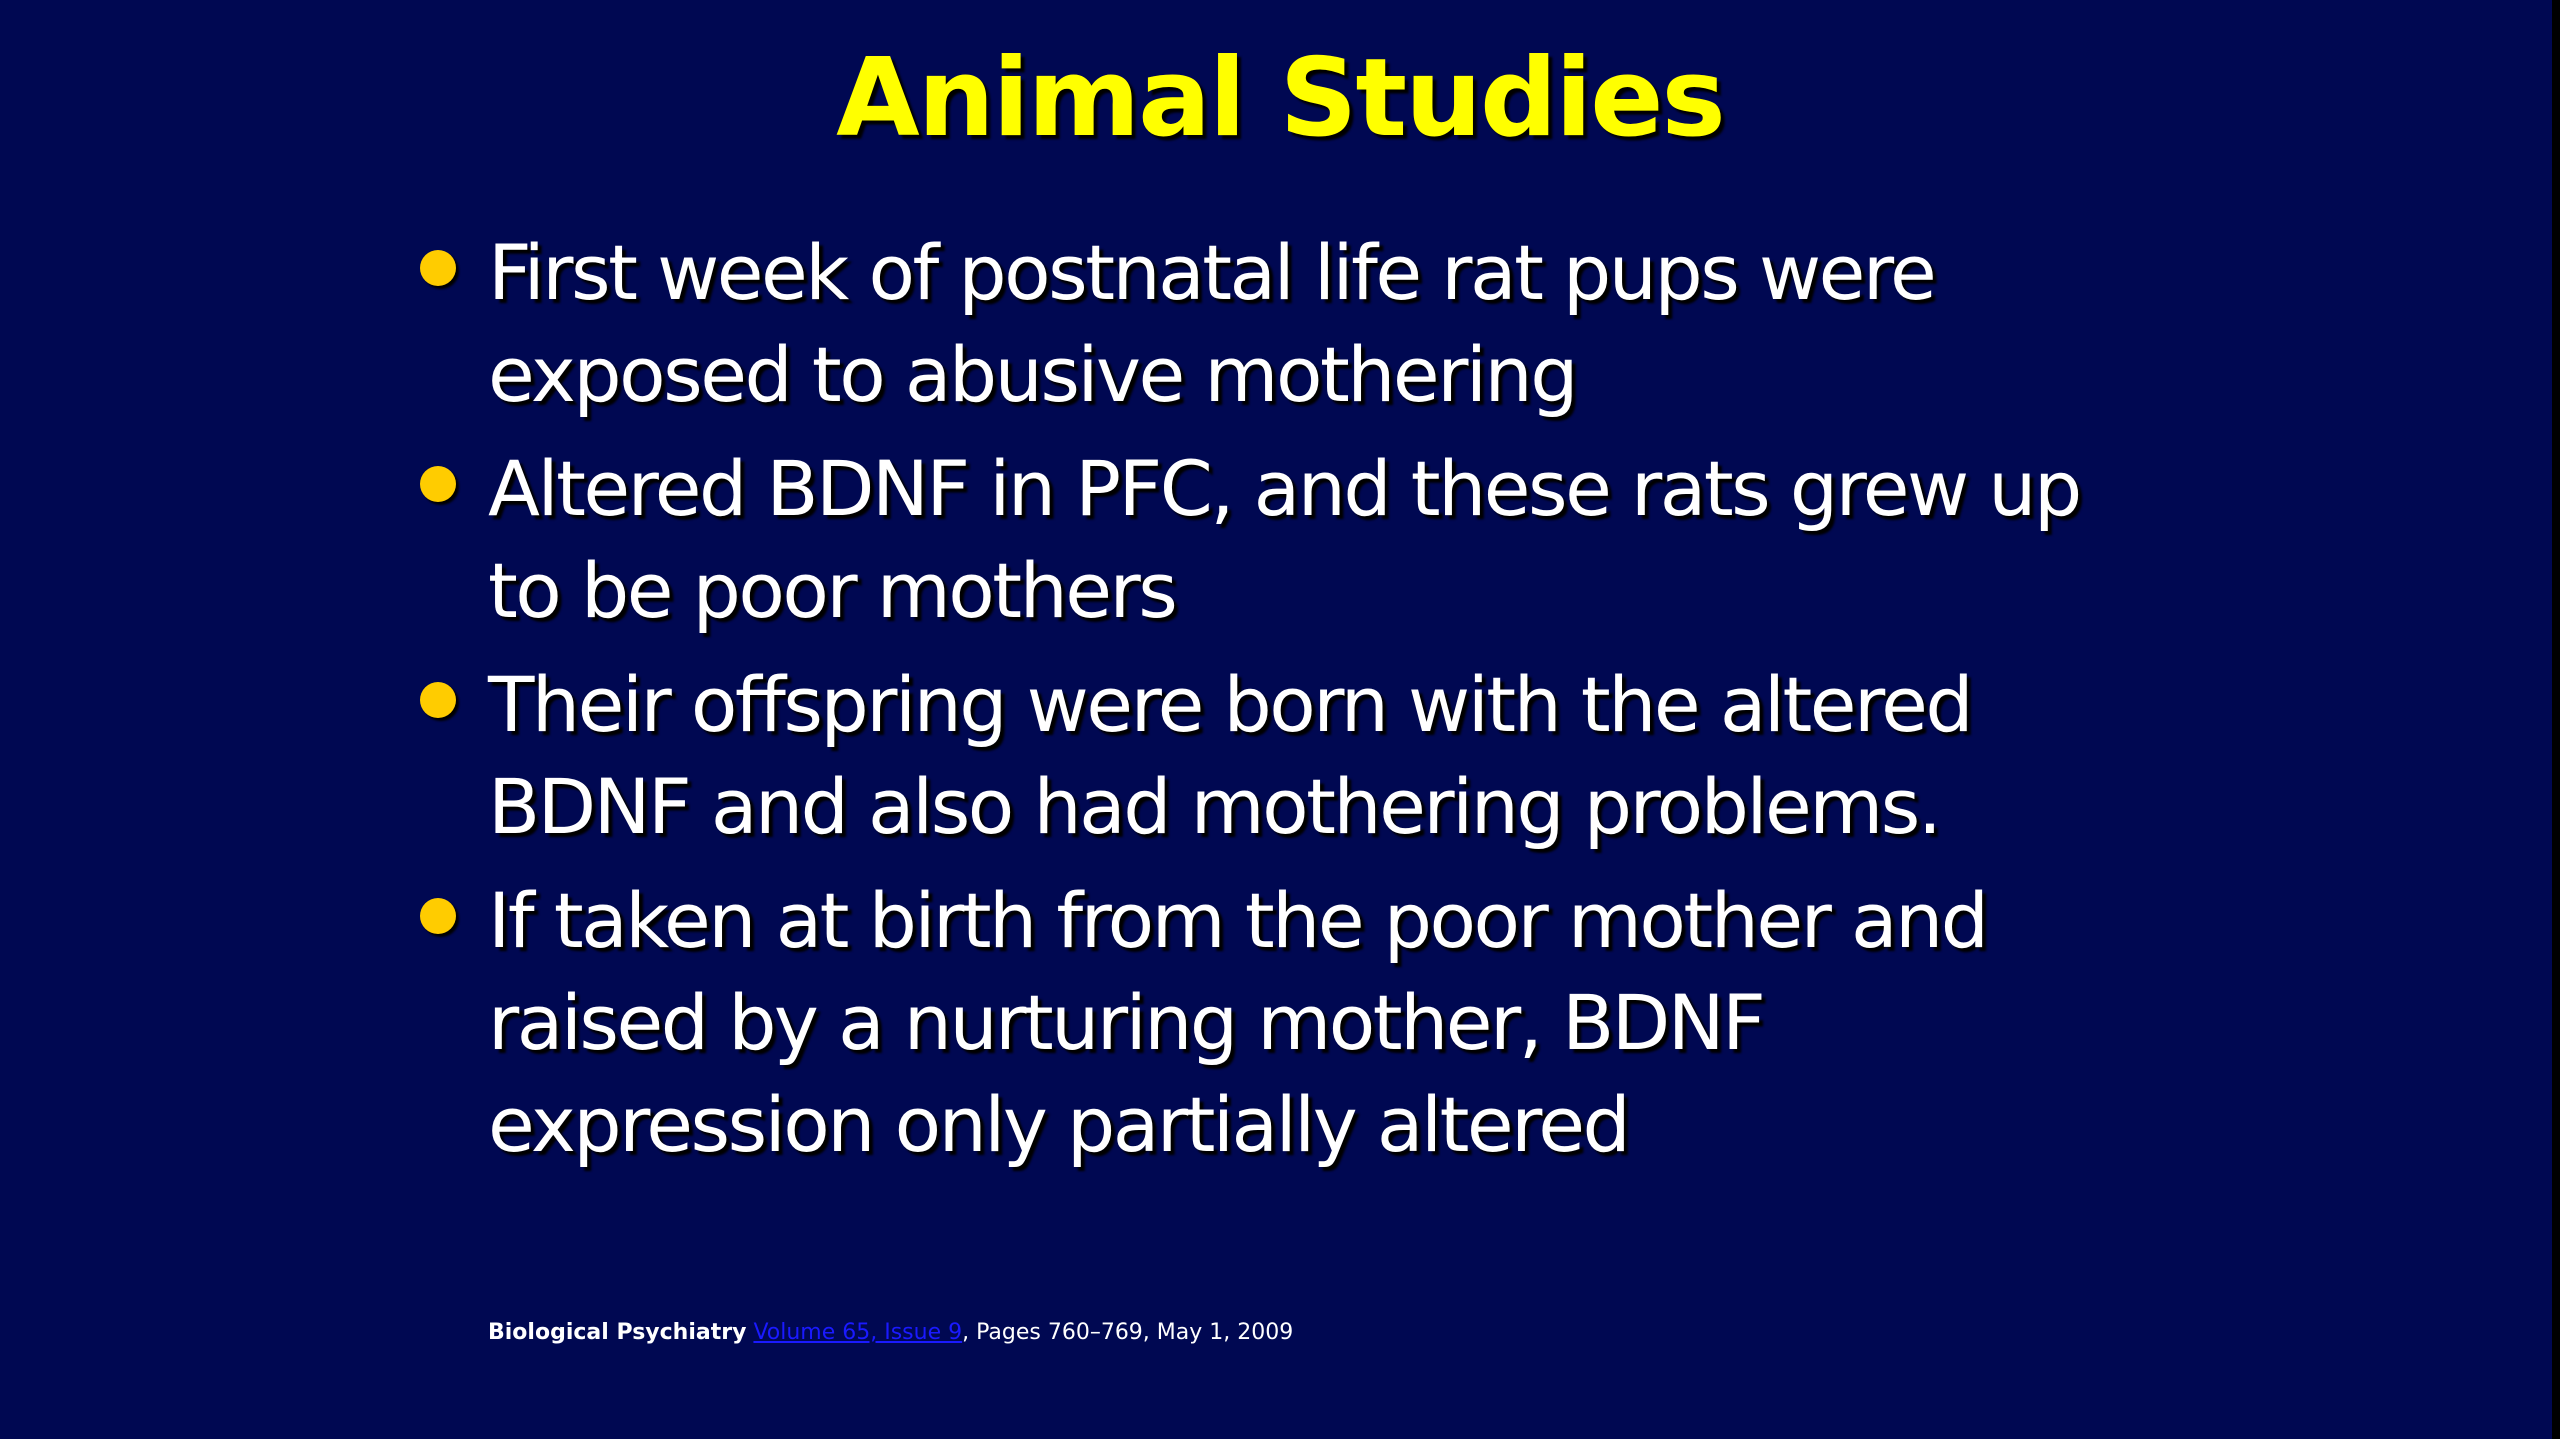 This screenshot has width=2560, height=1439. Describe the element at coordinates (1281, 98) in the screenshot. I see `slide-title: Animal Studies` at that location.